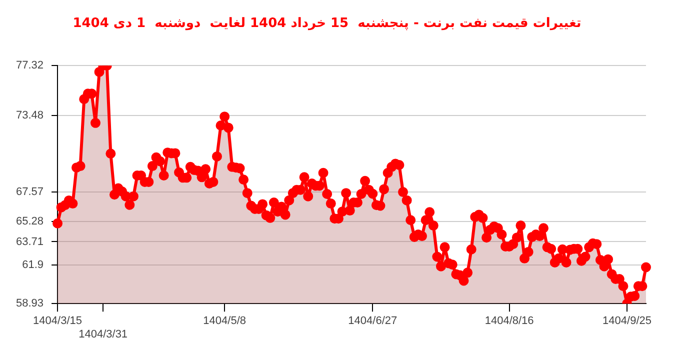  Describe the element at coordinates (30, 192) in the screenshot. I see `y-tick-label: 67.57` at that location.